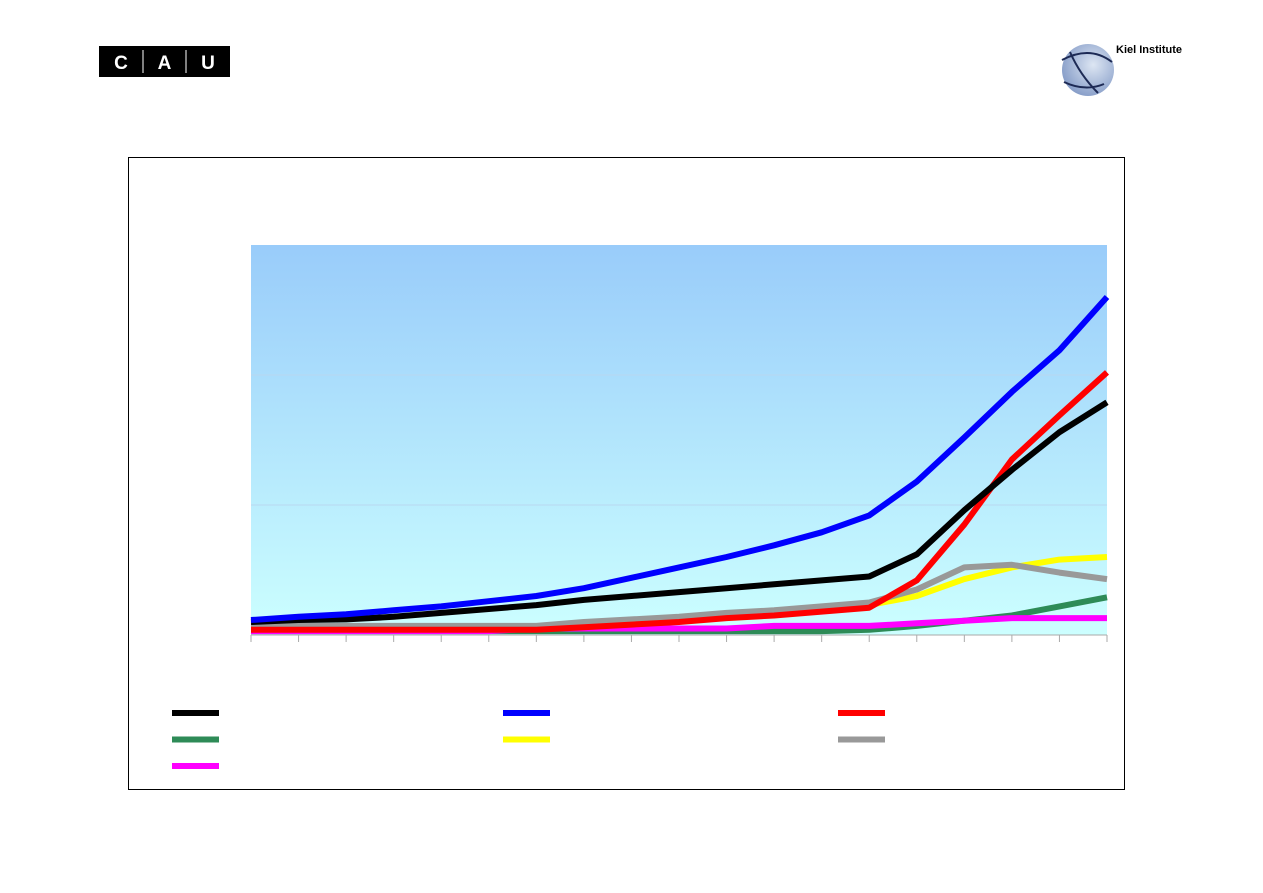  Describe the element at coordinates (208, 63) in the screenshot. I see `logo-letter: U` at that location.